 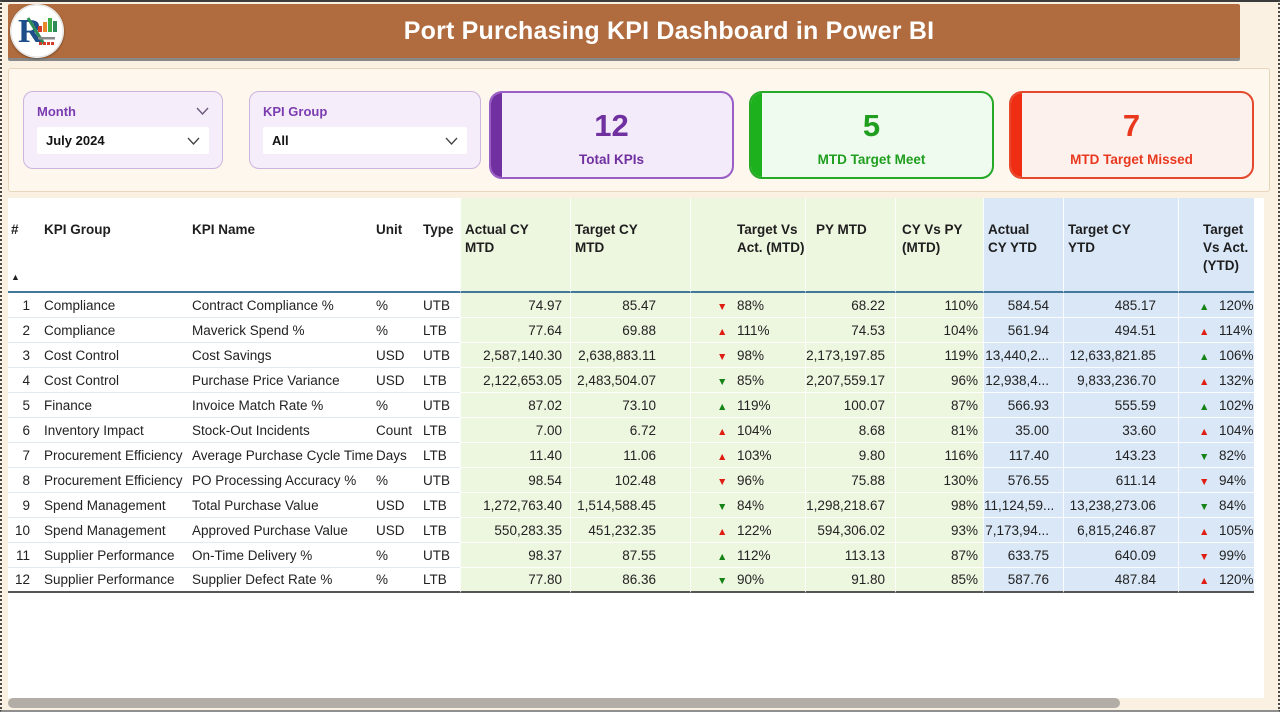 I want to click on cell-target-vs-act-mtd: ▼ 85%, so click(x=747, y=380).